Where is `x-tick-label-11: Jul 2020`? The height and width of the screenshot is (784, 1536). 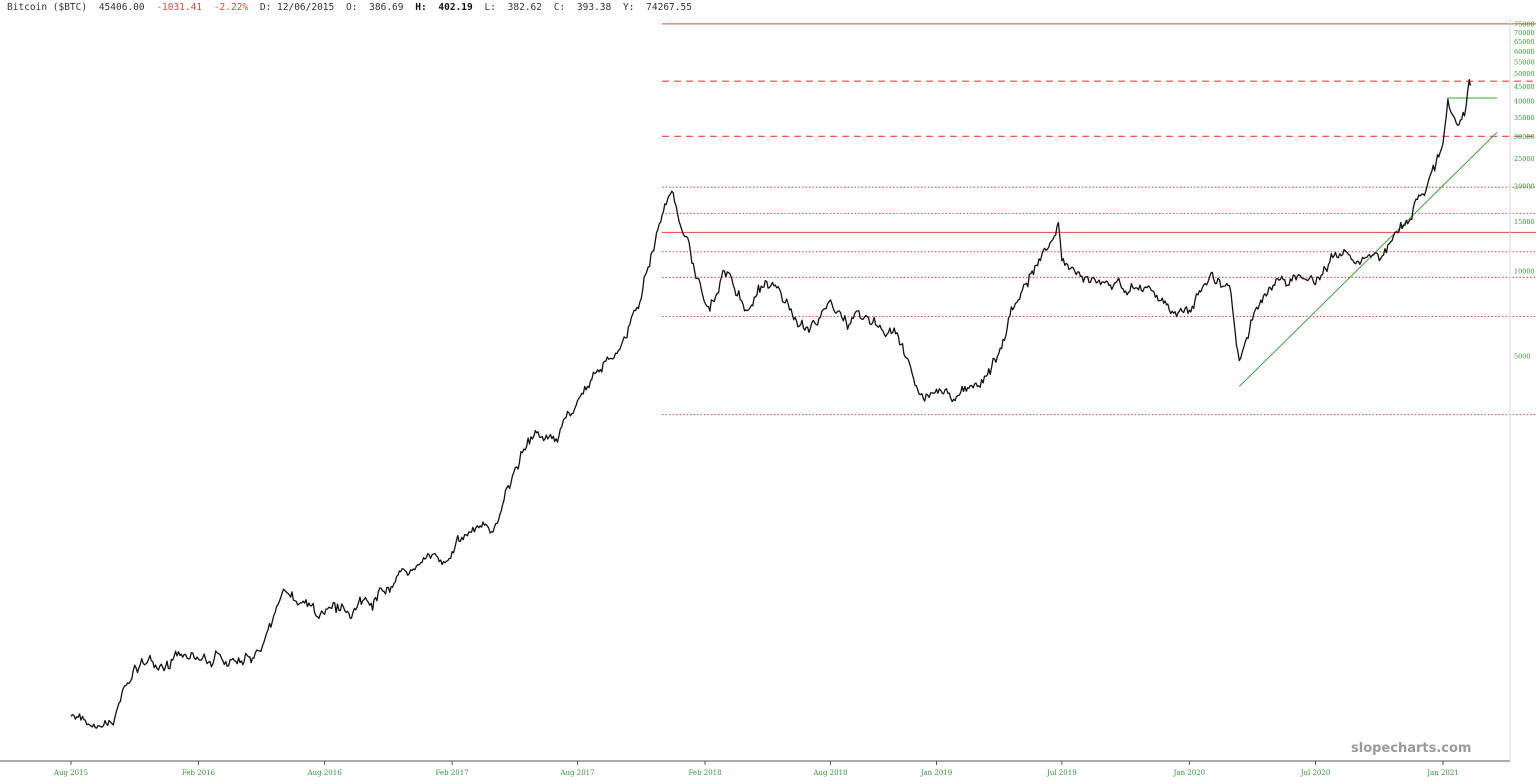
x-tick-label-11: Jul 2020 is located at coordinates (1315, 773).